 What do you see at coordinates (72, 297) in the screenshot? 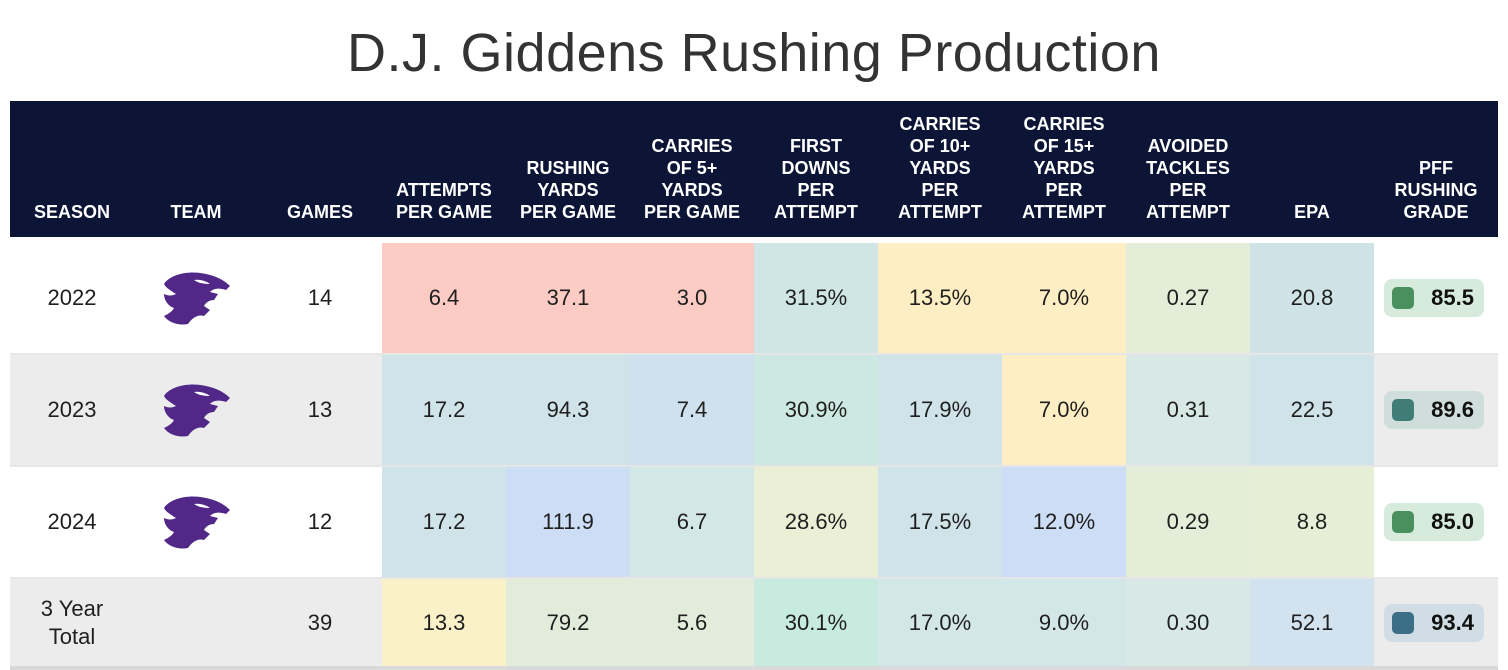
I see `season-cell: 2022` at bounding box center [72, 297].